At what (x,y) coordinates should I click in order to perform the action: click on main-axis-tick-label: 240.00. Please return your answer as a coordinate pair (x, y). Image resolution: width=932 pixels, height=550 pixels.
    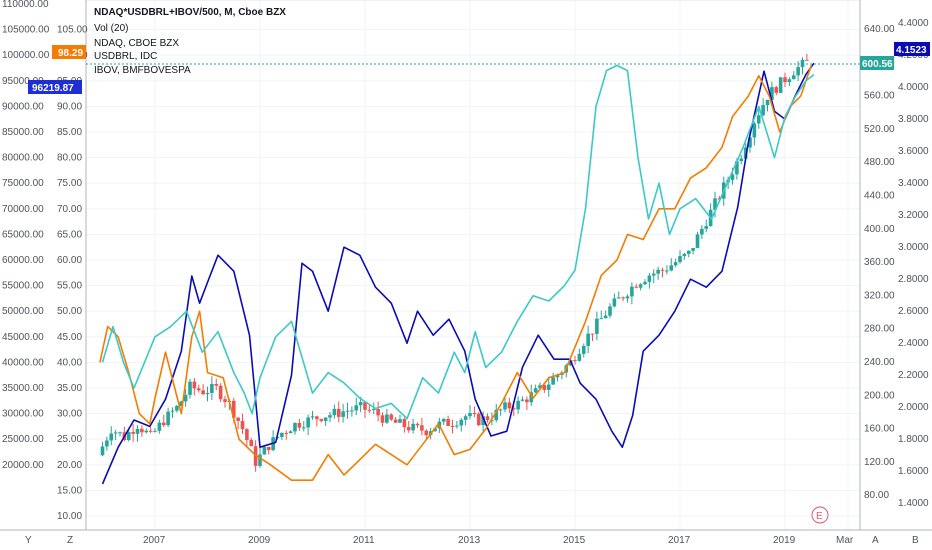
    Looking at the image, I should click on (879, 362).